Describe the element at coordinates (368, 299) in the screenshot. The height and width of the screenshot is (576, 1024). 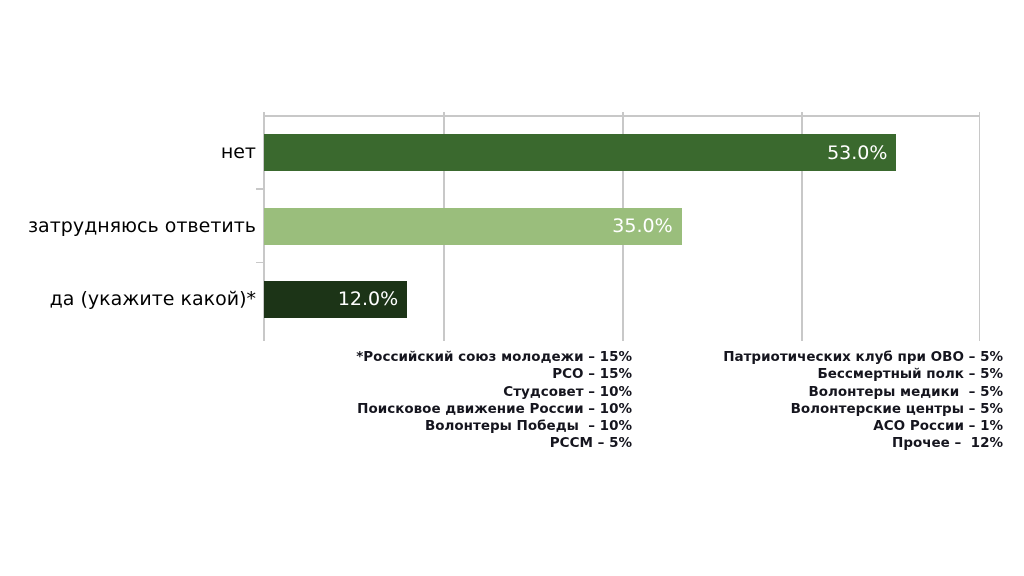
I see `bar-value-label: 12.0%` at that location.